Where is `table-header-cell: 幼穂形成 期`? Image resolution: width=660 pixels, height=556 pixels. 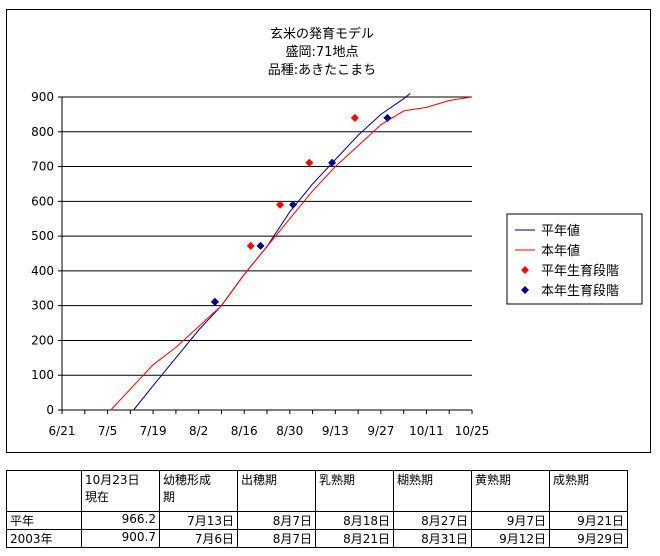 table-header-cell: 幼穂形成 期 is located at coordinates (198, 491).